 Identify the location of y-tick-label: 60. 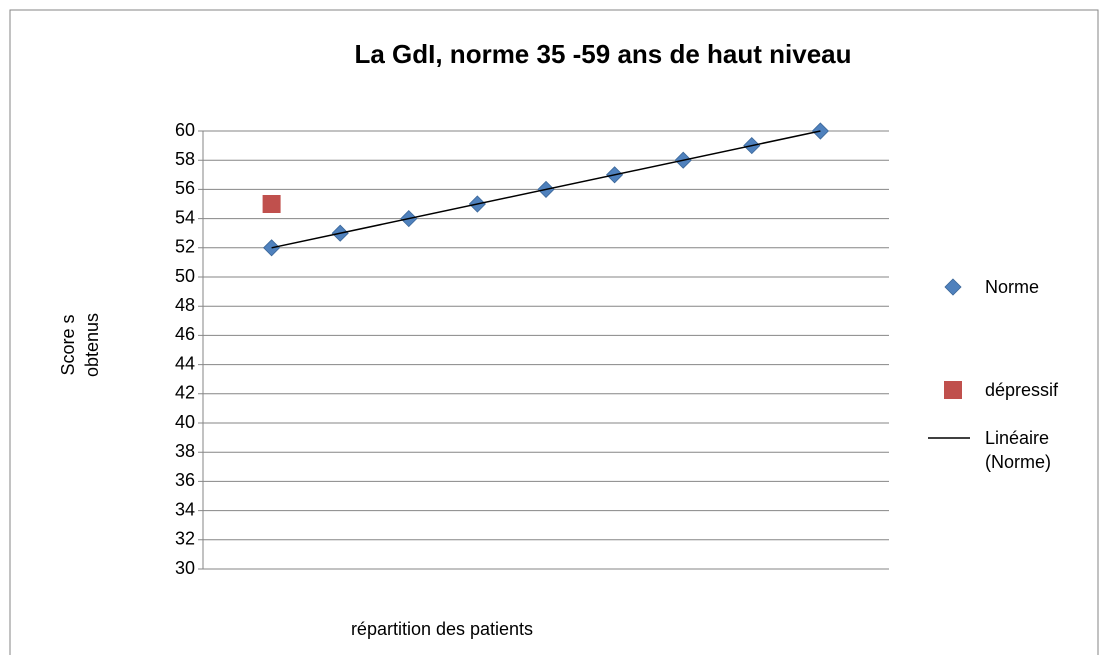
(185, 130).